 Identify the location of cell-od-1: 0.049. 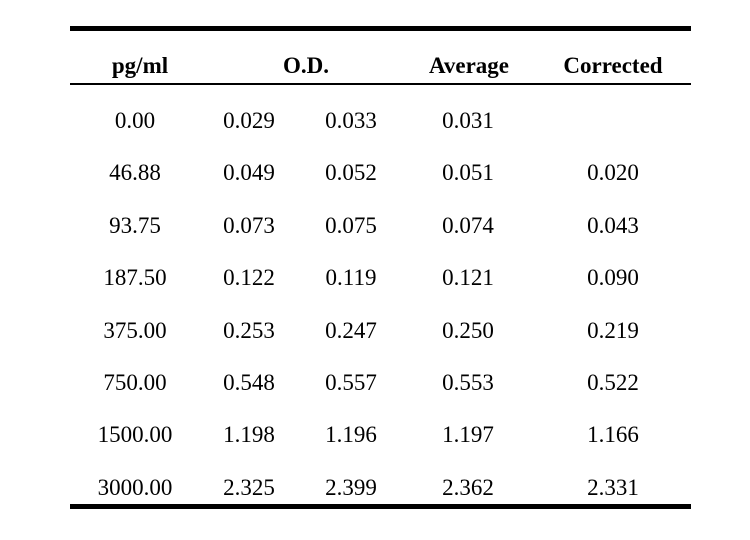
(249, 172).